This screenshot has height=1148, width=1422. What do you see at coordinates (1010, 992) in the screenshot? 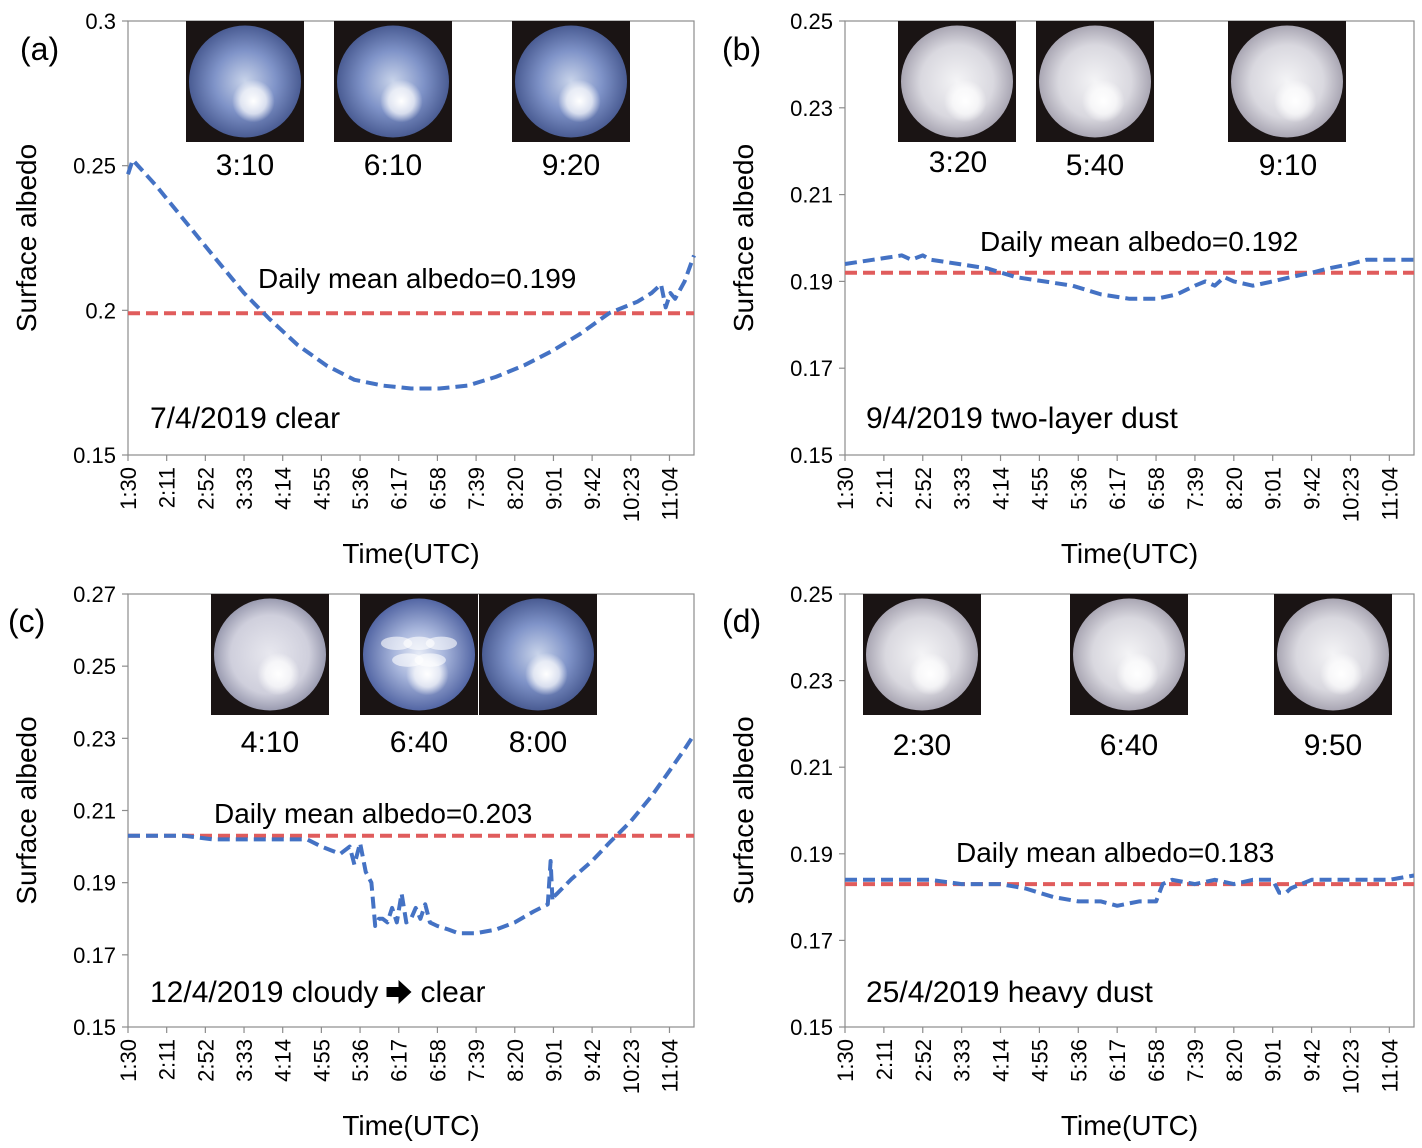
I see `panel-caption: 25/4/2019 heavy dust` at bounding box center [1010, 992].